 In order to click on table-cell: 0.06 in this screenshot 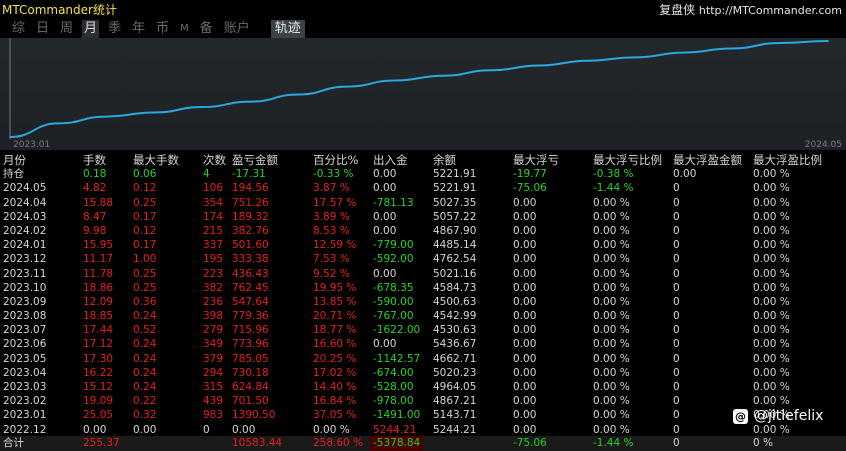, I will do `click(145, 174)`.